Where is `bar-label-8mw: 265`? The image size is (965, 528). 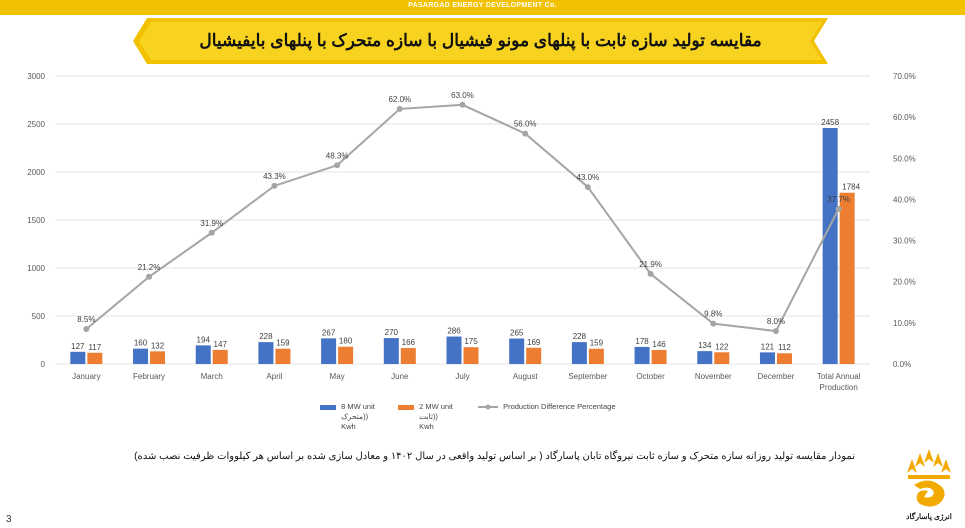 bar-label-8mw: 265 is located at coordinates (517, 333).